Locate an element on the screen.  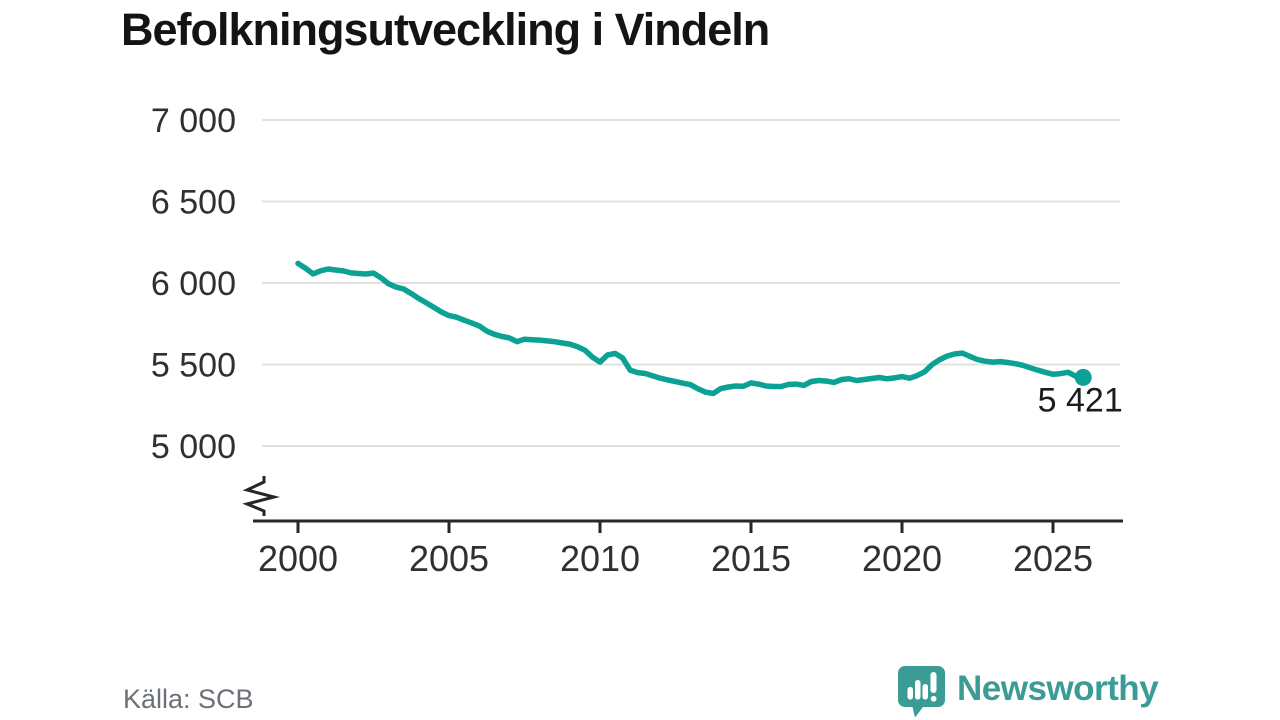
x-axis-ticks is located at coordinates (675, 527).